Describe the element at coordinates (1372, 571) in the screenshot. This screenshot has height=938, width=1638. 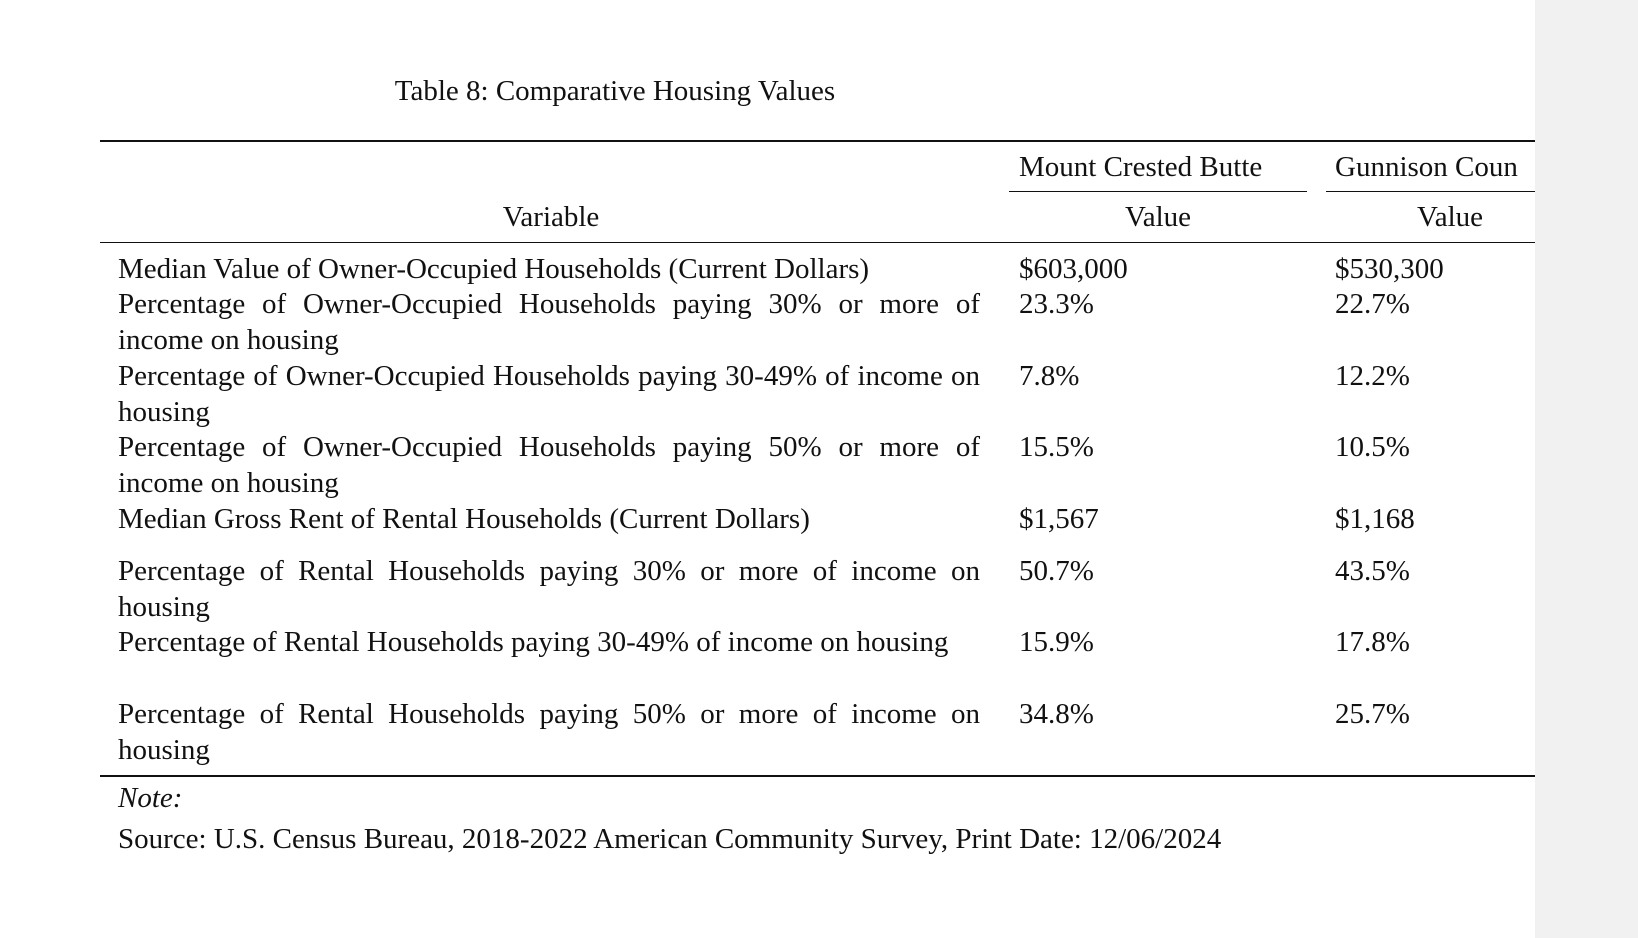
I see `cell-value: 43.5%` at that location.